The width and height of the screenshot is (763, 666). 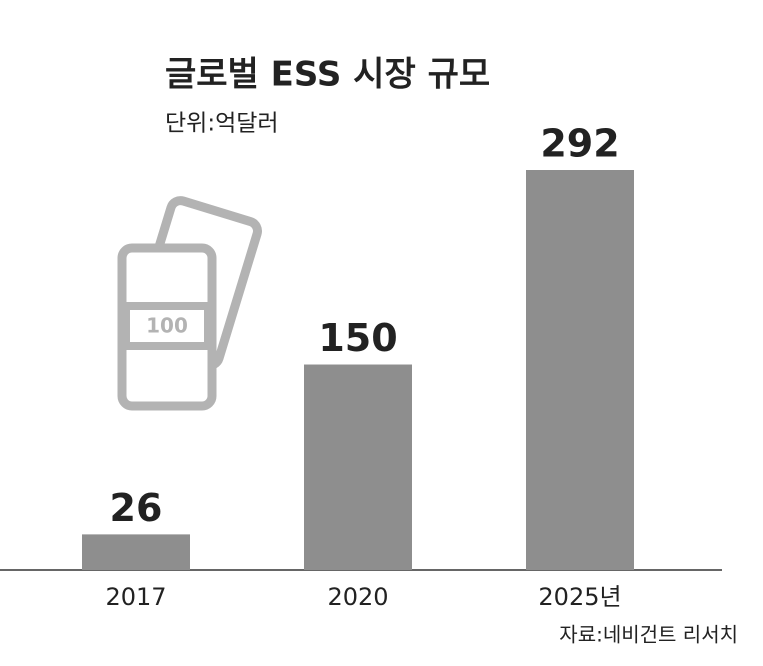 What do you see at coordinates (167, 326) in the screenshot?
I see `icon-label: 100` at bounding box center [167, 326].